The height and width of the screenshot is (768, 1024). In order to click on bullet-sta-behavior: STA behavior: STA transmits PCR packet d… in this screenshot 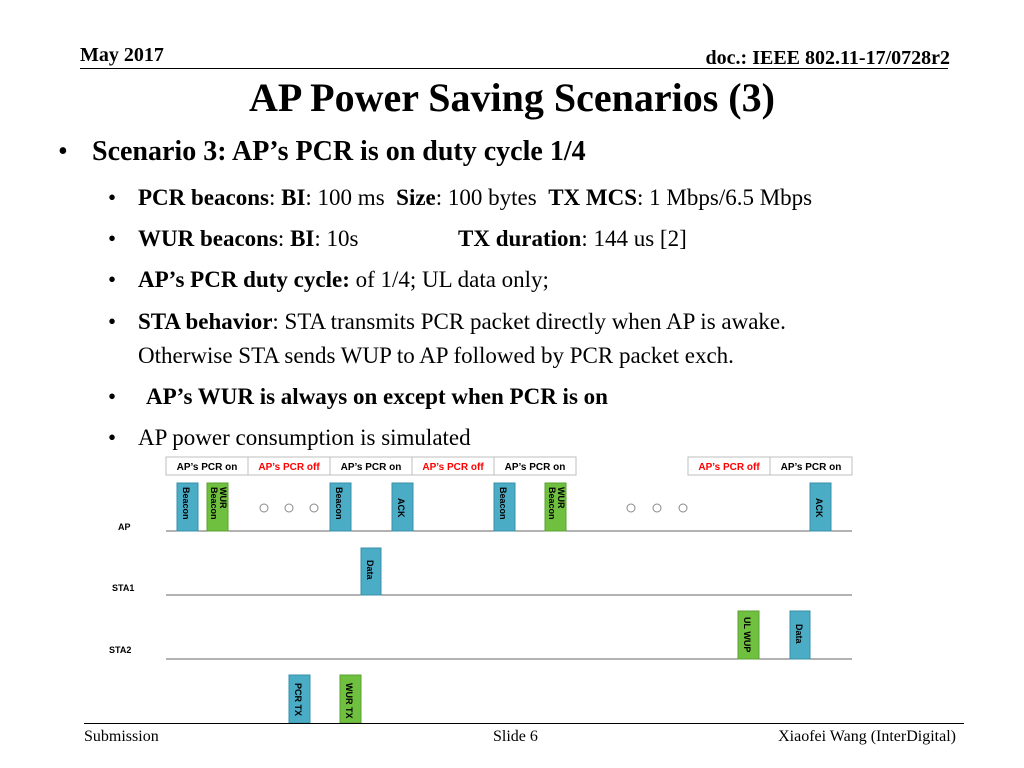, I will do `click(462, 338)`.